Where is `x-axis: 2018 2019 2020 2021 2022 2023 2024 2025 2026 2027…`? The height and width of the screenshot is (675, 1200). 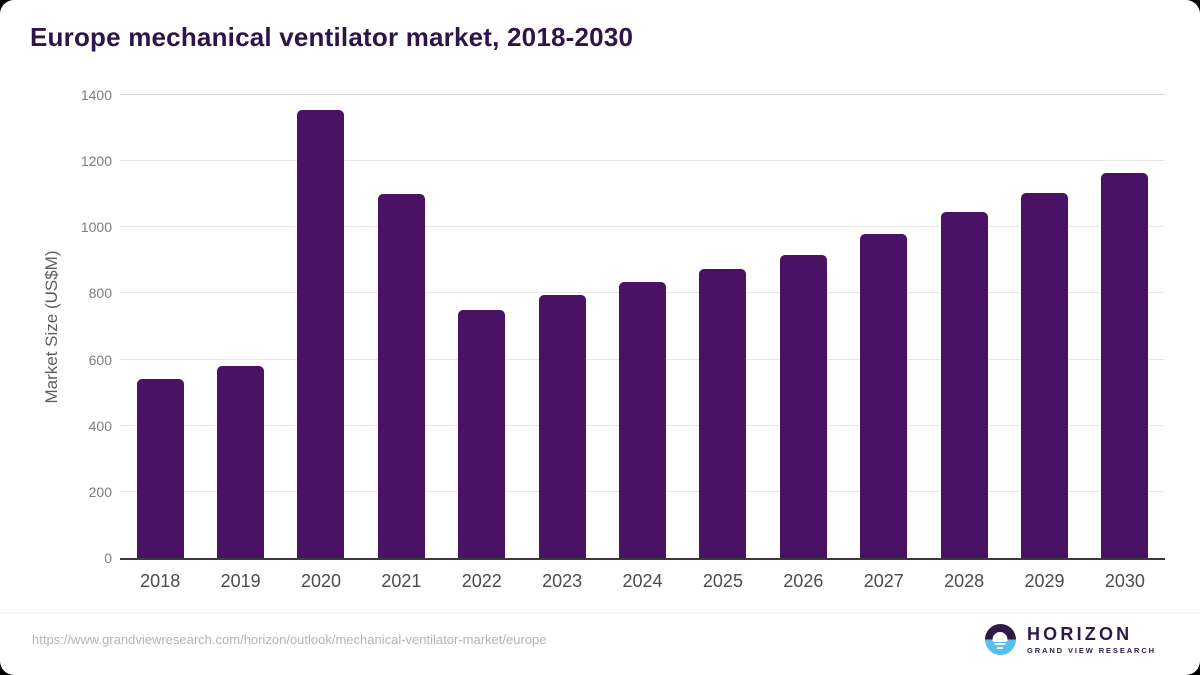 x-axis: 2018 2019 2020 2021 2022 2023 2024 2025 2026 2027… is located at coordinates (642, 581).